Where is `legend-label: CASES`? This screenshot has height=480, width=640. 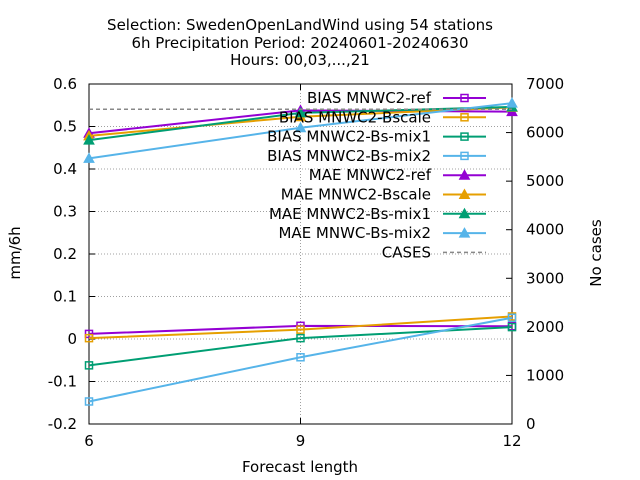 legend-label: CASES is located at coordinates (406, 252).